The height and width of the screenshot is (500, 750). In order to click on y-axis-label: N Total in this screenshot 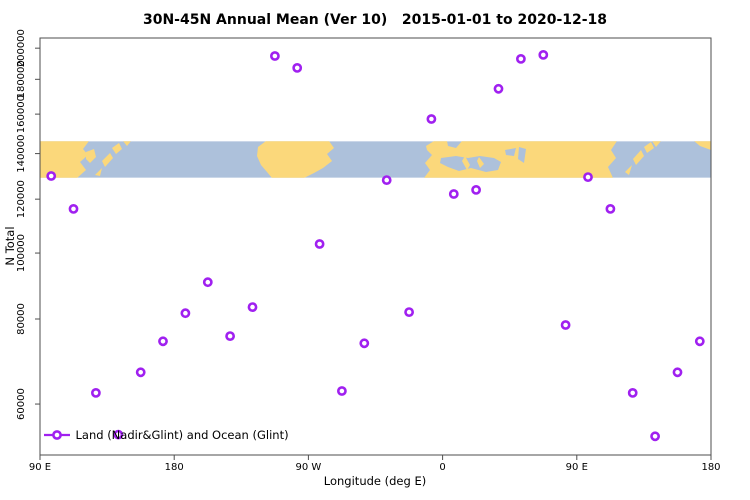, I will do `click(10, 245)`.